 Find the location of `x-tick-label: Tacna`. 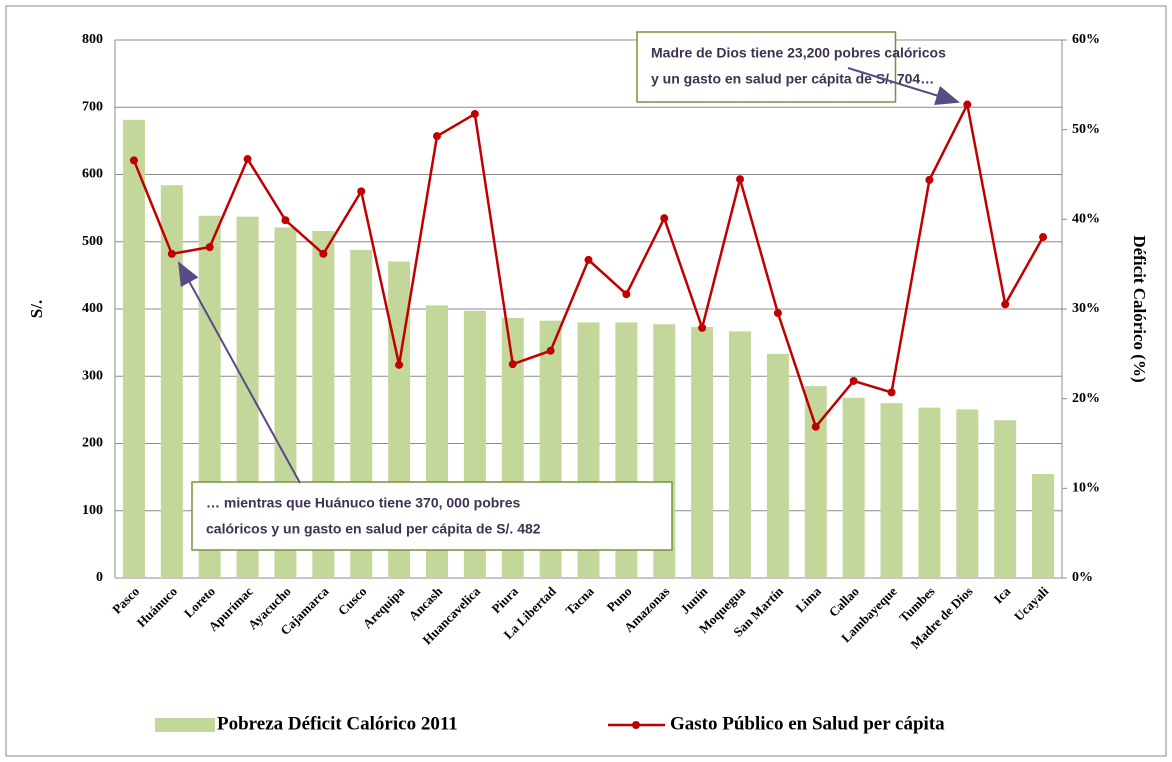

x-tick-label: Tacna is located at coordinates (579, 600).